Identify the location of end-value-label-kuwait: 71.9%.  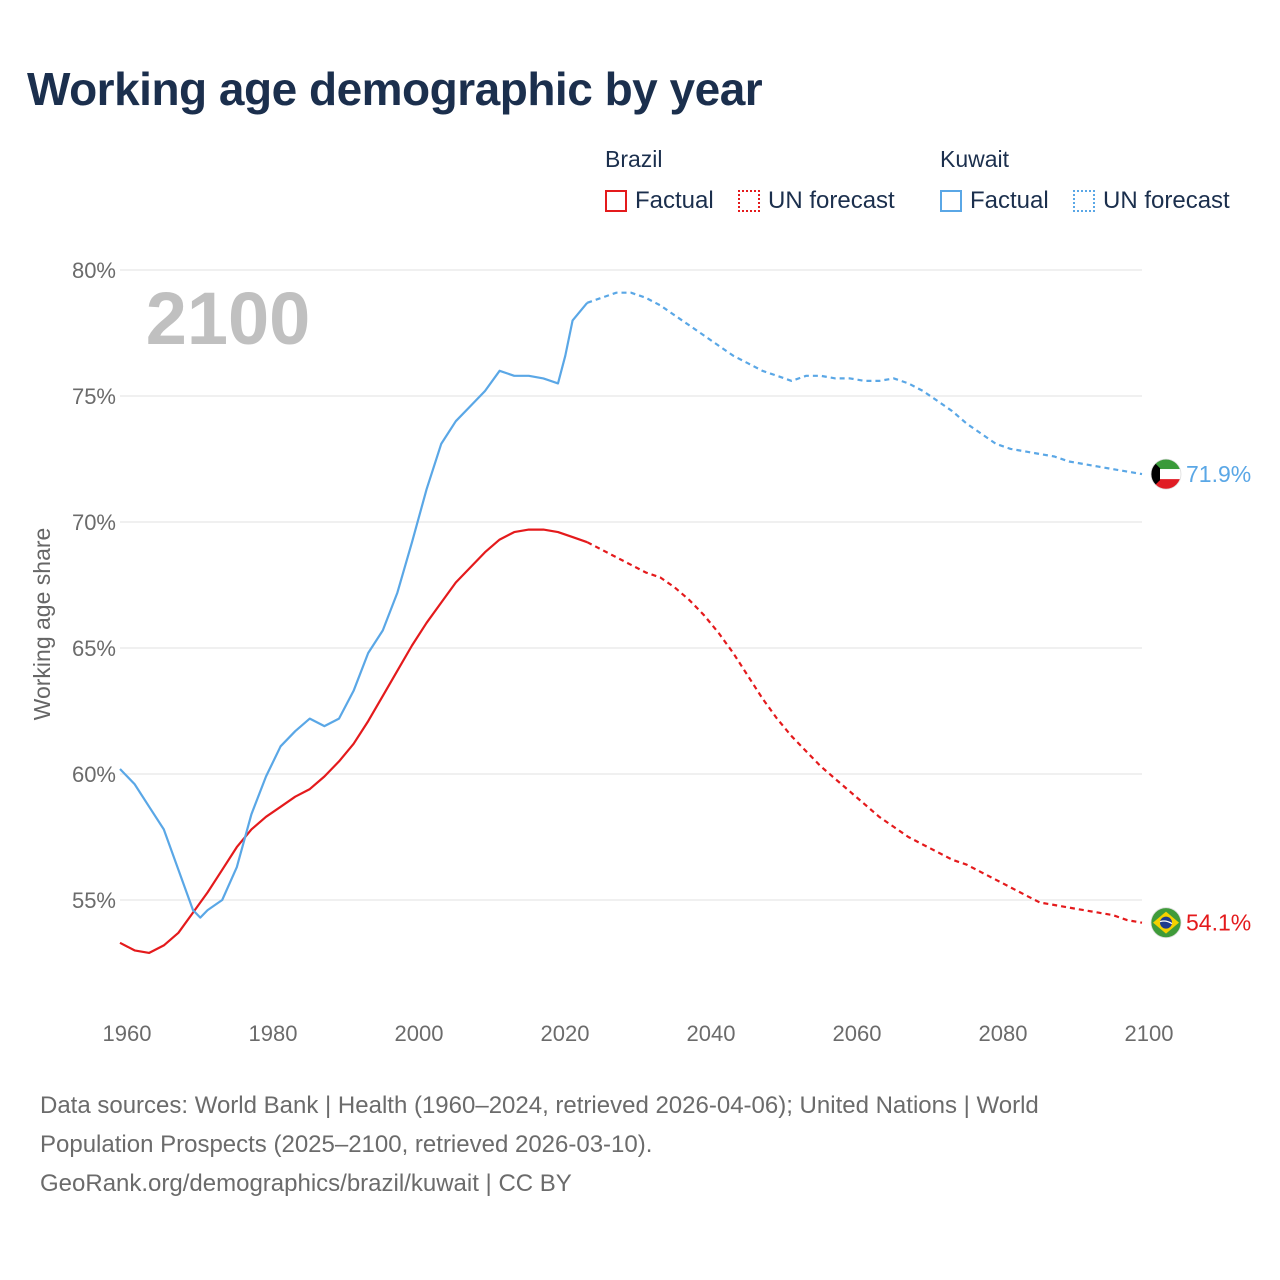
(1218, 474).